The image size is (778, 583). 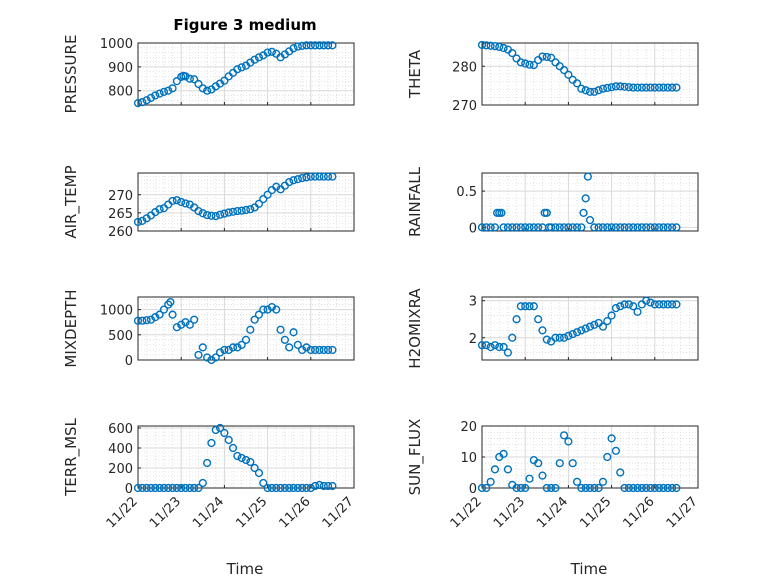 What do you see at coordinates (208, 202) in the screenshot?
I see `subplot-air_temp: 260 265 270 AIR_TEMP` at bounding box center [208, 202].